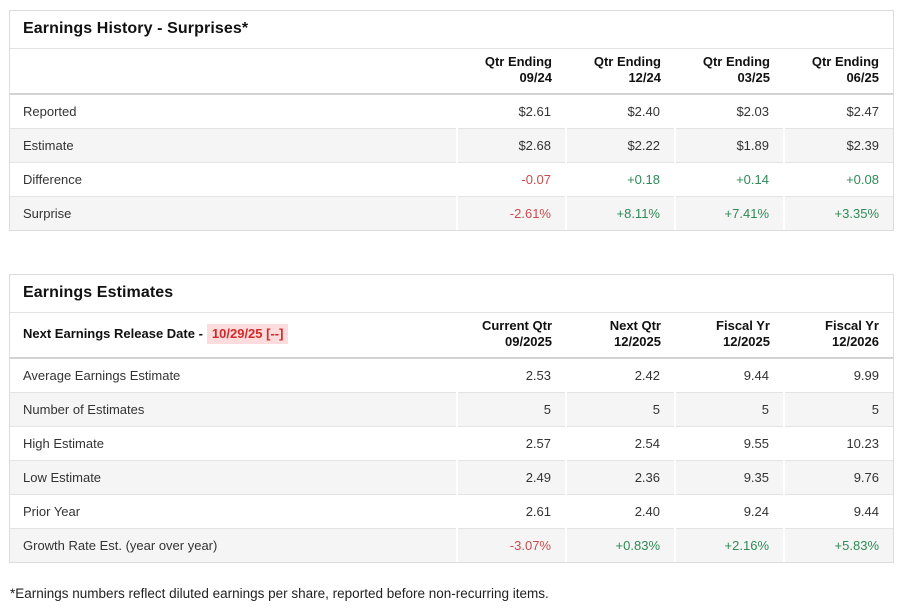  What do you see at coordinates (511, 72) in the screenshot?
I see `column-header: Qtr Ending 09/24` at bounding box center [511, 72].